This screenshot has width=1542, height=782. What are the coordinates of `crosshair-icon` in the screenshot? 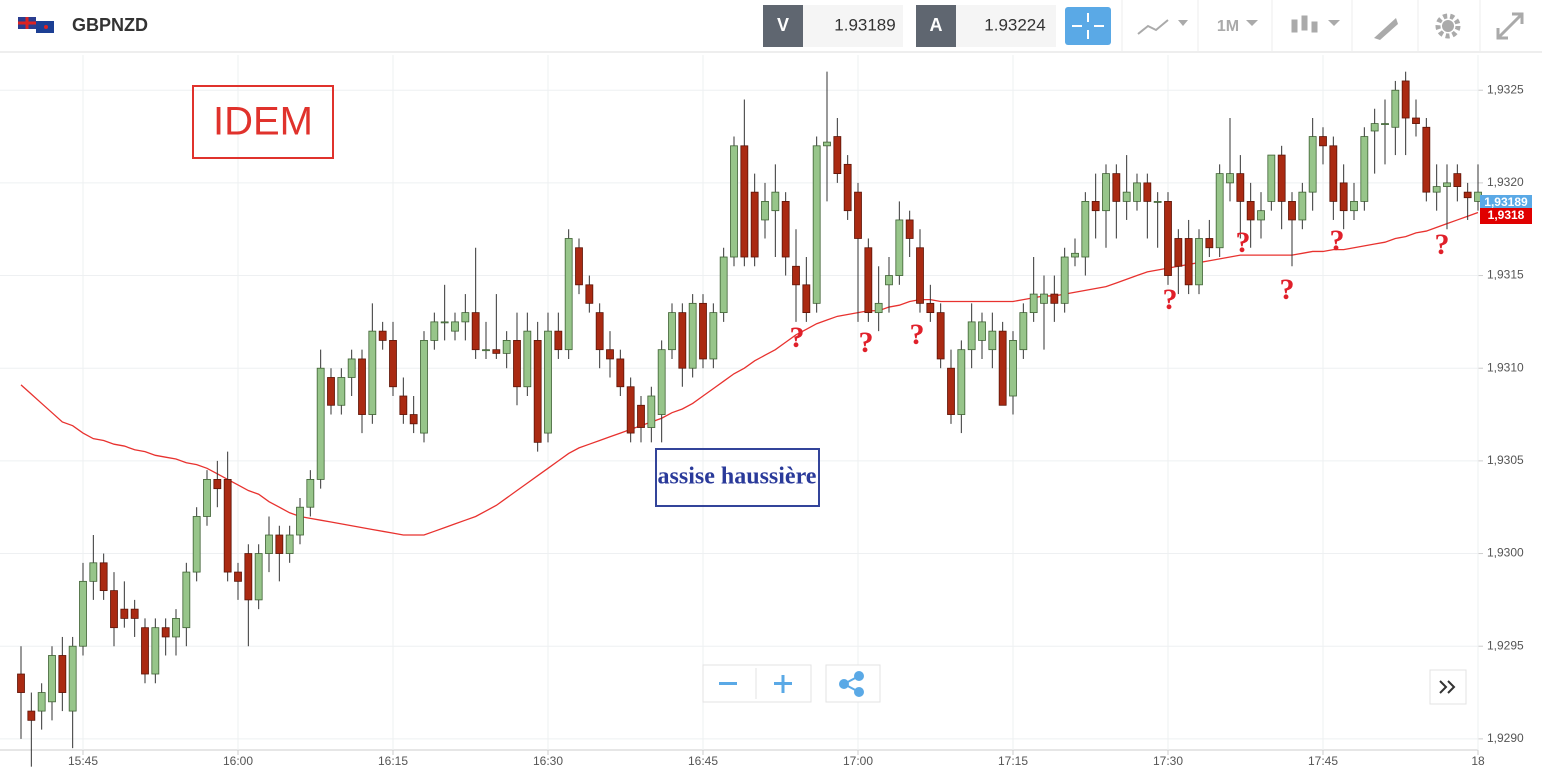 It's located at (1088, 26).